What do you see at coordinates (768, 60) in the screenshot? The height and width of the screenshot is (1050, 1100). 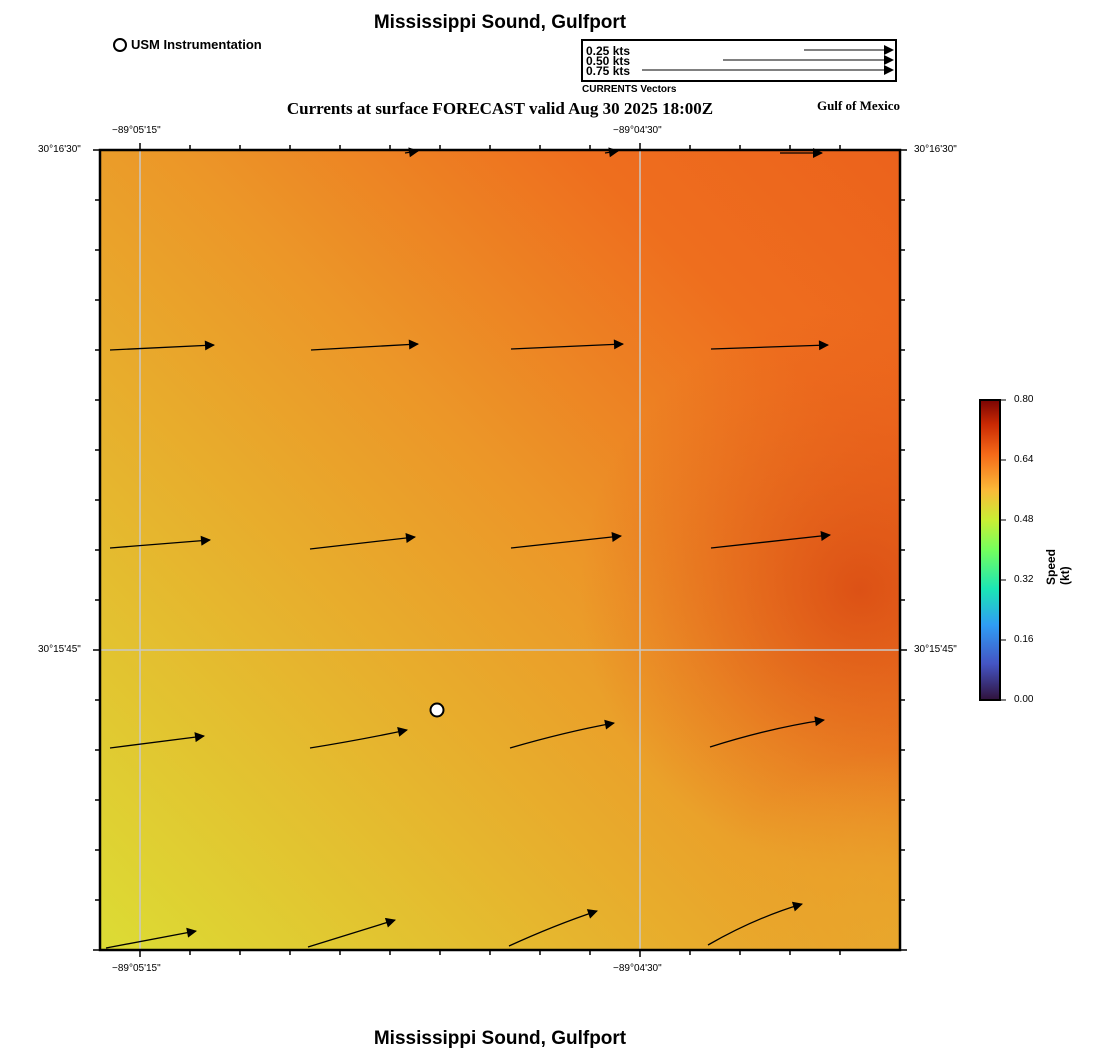 I see `vector-legend-arrows` at bounding box center [768, 60].